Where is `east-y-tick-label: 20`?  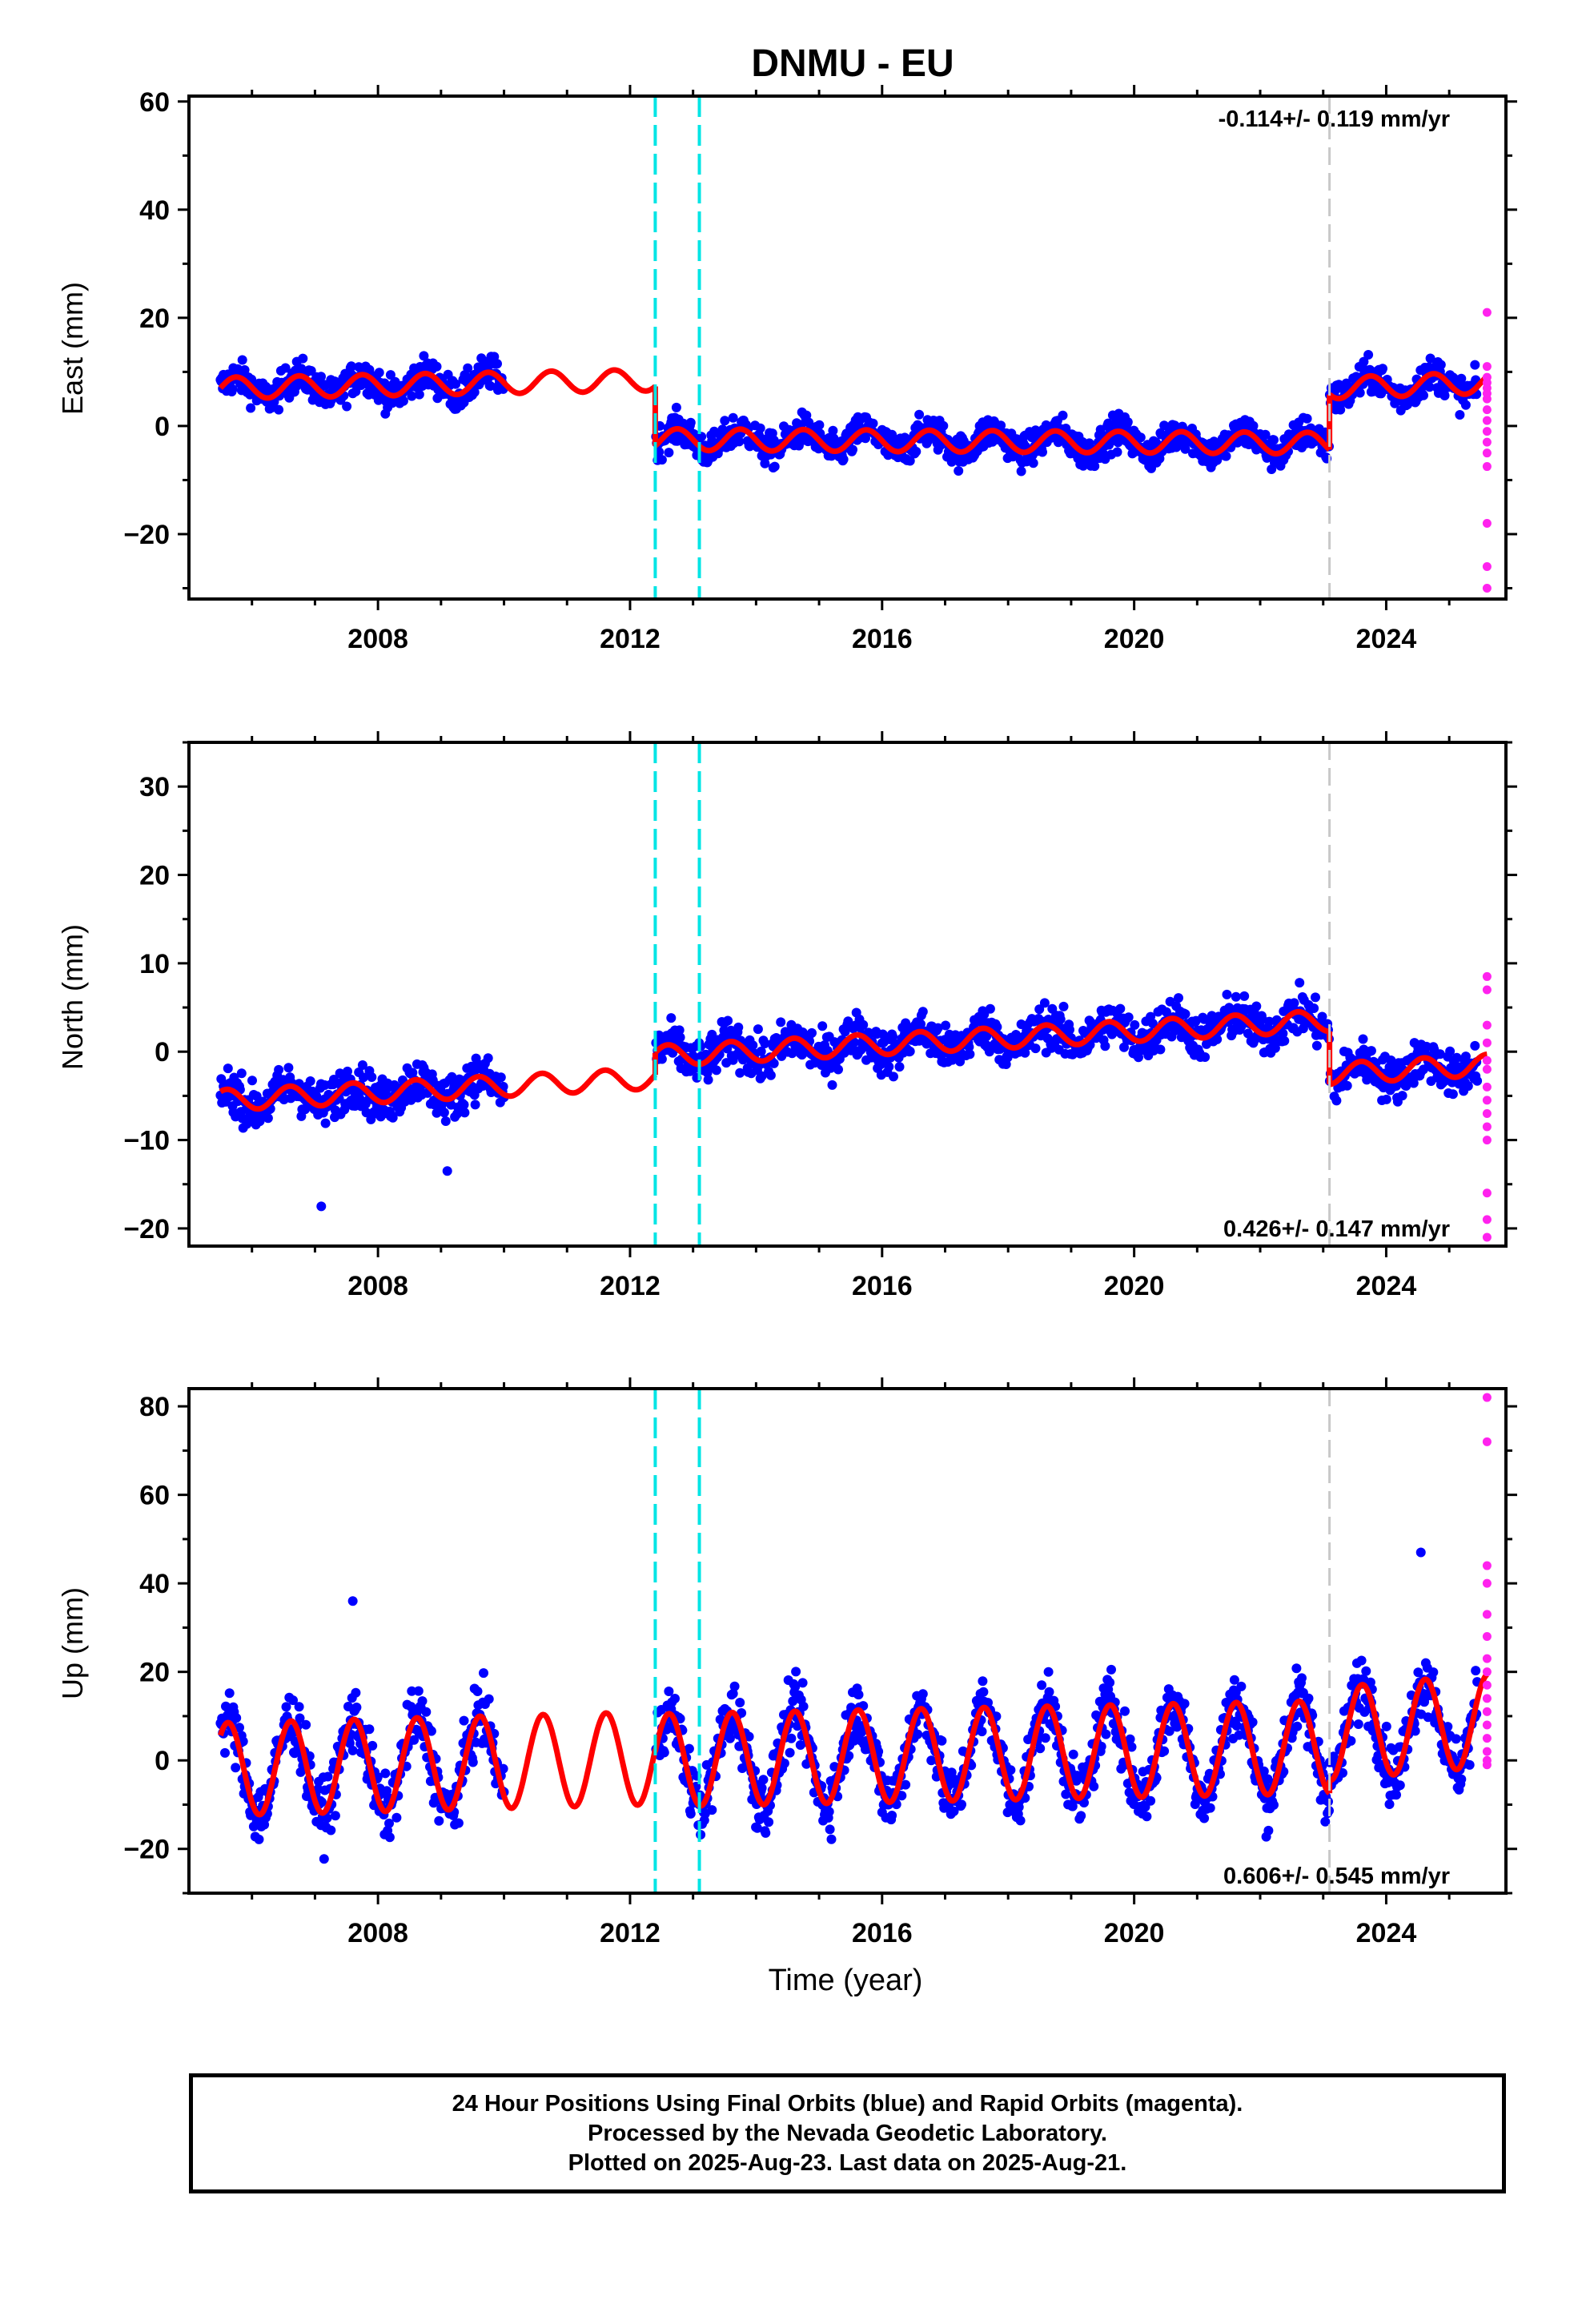
east-y-tick-label: 20 is located at coordinates (154, 319).